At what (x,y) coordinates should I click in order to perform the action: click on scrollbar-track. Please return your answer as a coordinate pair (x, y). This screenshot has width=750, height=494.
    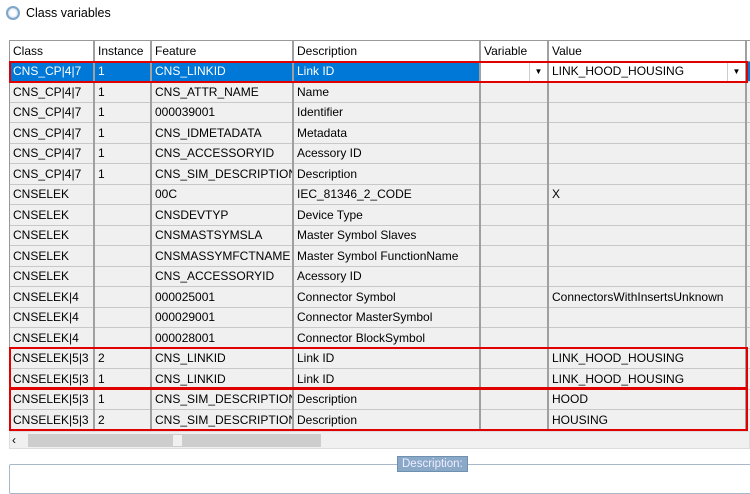
    Looking at the image, I should click on (174, 440).